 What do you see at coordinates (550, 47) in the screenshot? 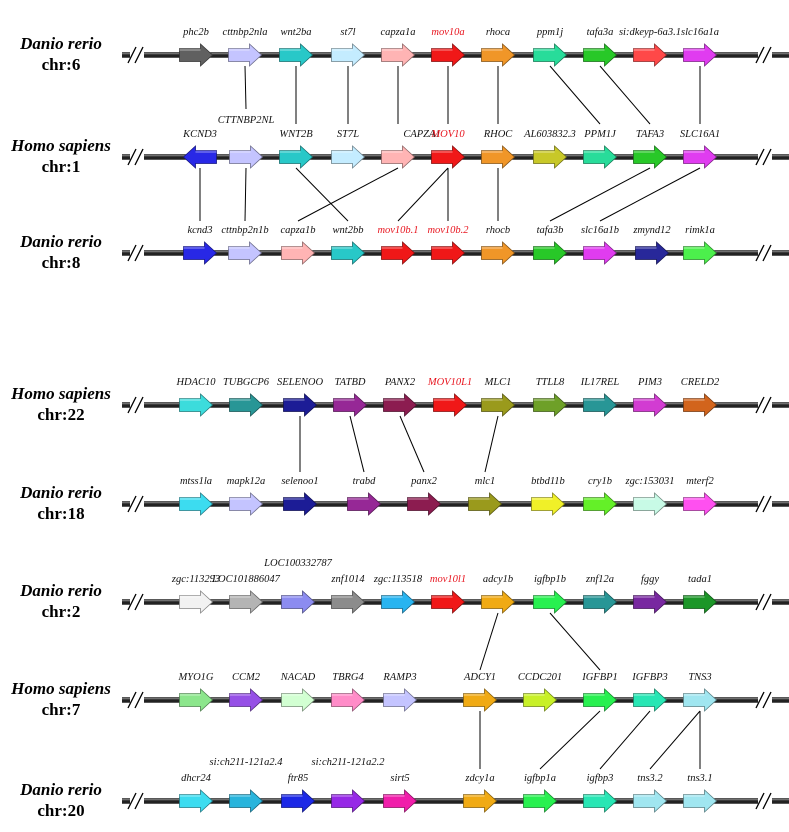
I see `gene-arrow-icon: ppm1j` at bounding box center [550, 47].